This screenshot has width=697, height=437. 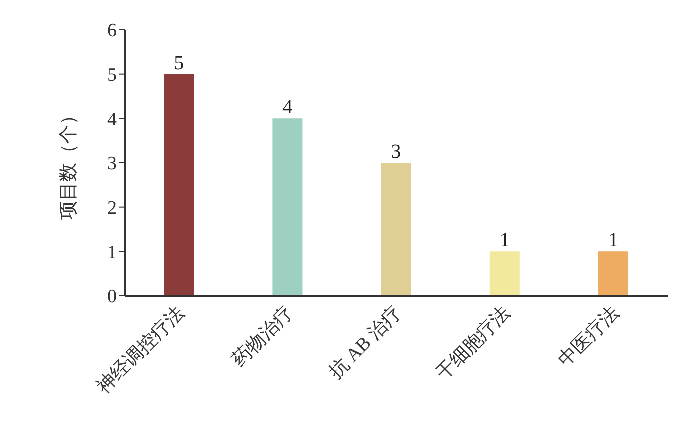 I want to click on y-tick-label: 3, so click(x=112, y=164).